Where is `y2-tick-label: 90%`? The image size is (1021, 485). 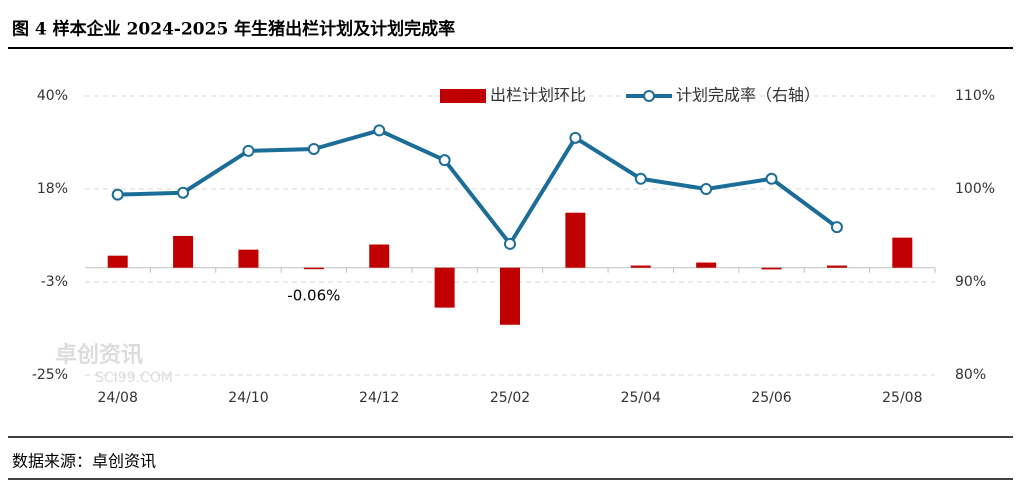
y2-tick-label: 90% is located at coordinates (970, 282).